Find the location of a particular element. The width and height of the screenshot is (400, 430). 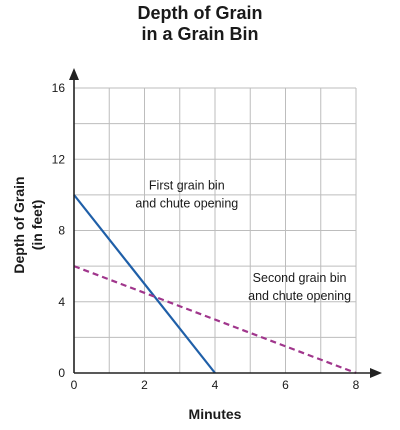

y-tick-label: 8 is located at coordinates (61, 231).